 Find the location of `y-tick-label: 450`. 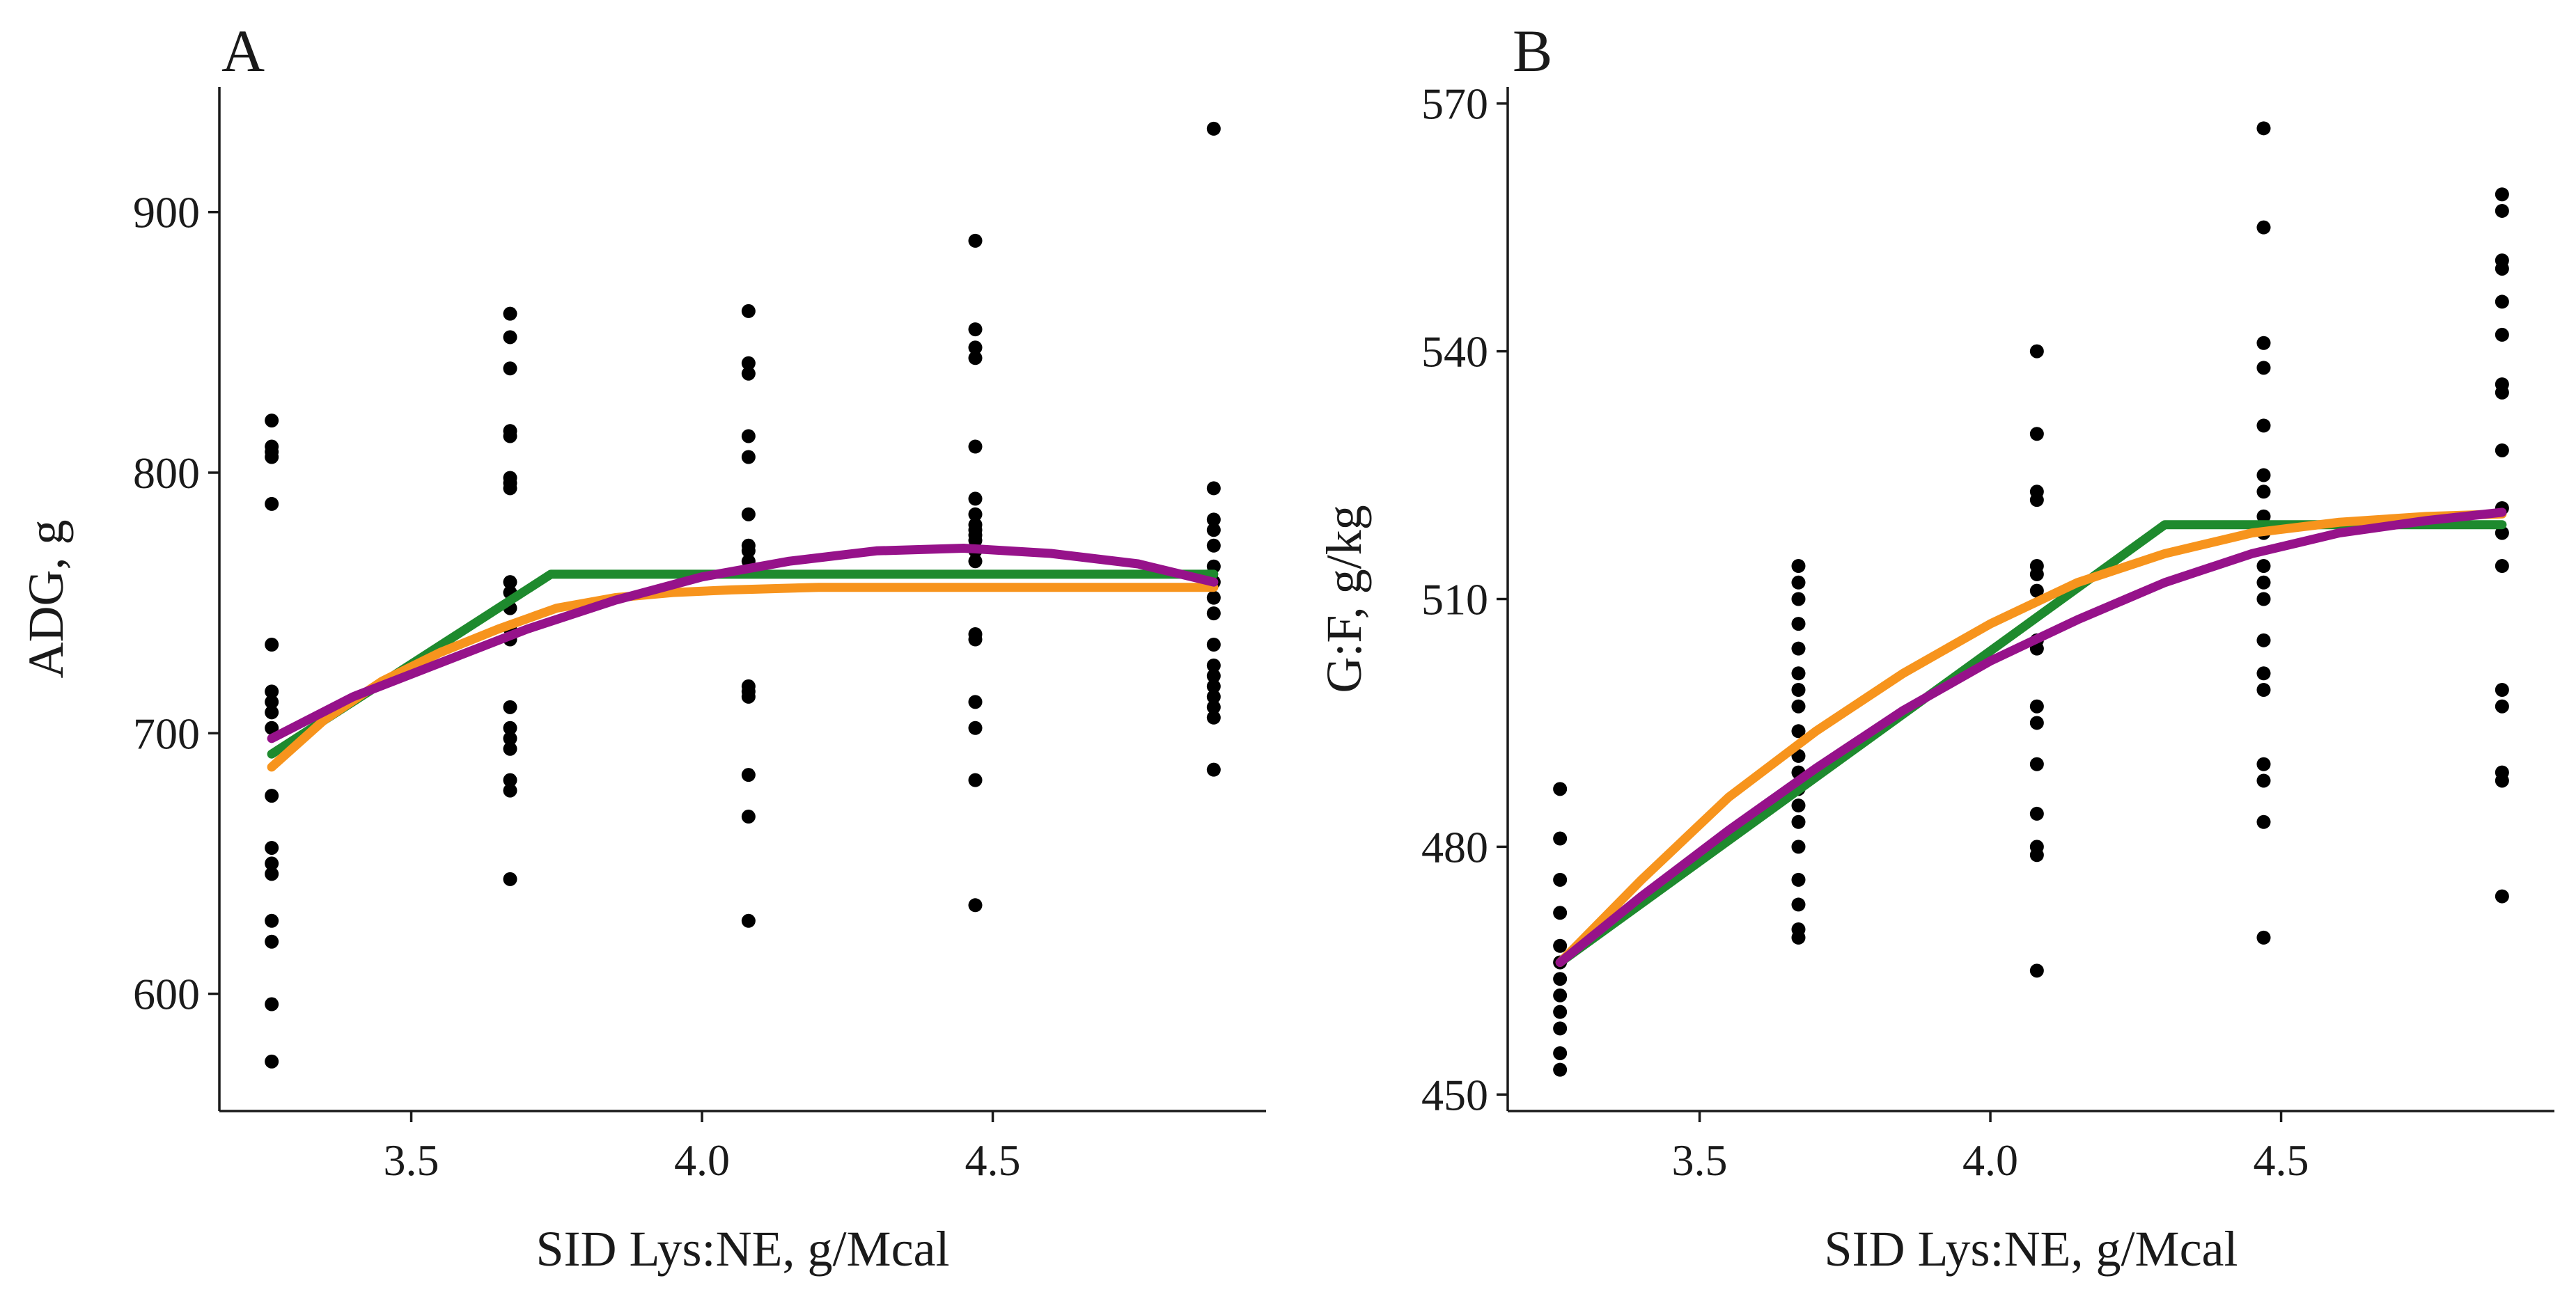

y-tick-label: 450 is located at coordinates (1454, 1094).